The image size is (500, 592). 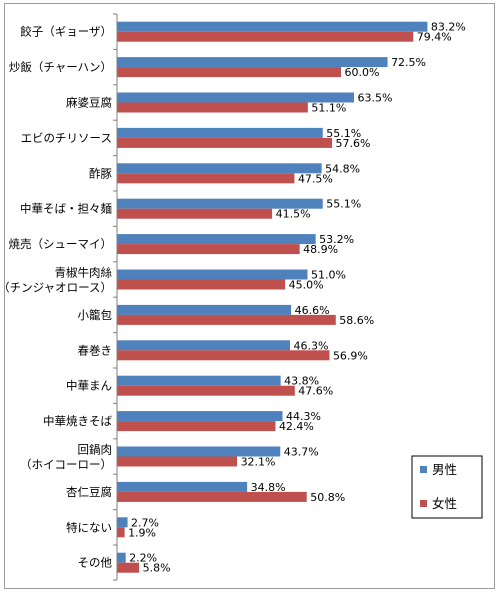 I want to click on value-label-female: 45.0%, so click(x=306, y=285).